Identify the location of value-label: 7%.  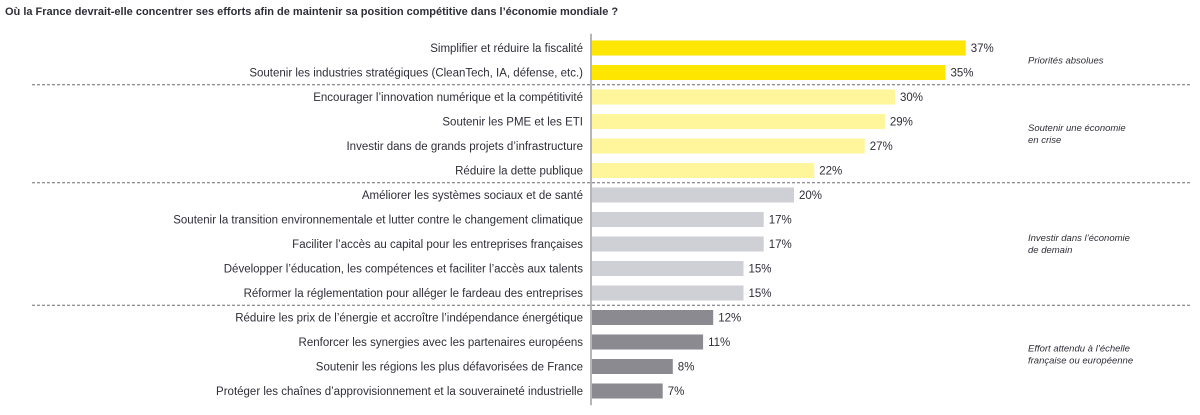
(676, 392).